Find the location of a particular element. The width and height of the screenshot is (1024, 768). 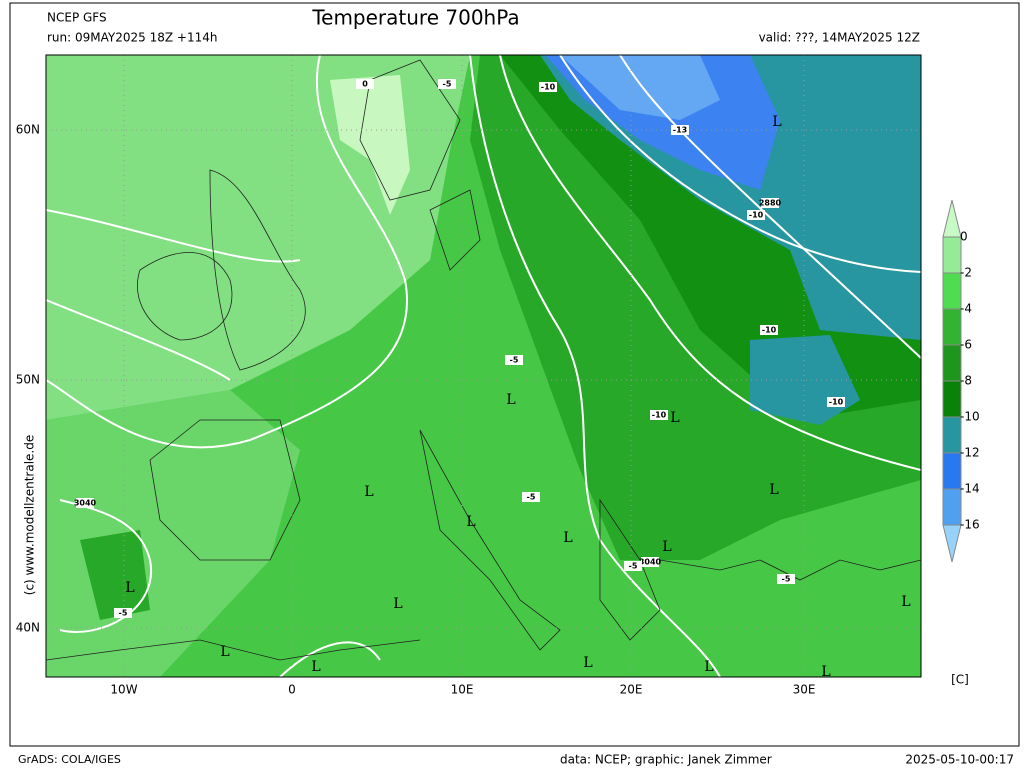

title: Temperature 700hPa is located at coordinates (415, 18).